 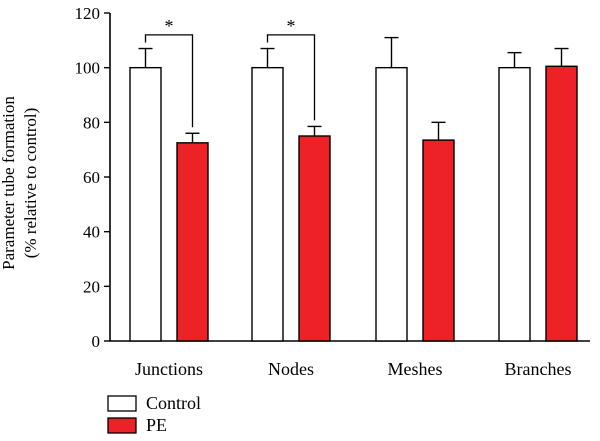 What do you see at coordinates (192, 242) in the screenshot?
I see `bar-pe-junctions` at bounding box center [192, 242].